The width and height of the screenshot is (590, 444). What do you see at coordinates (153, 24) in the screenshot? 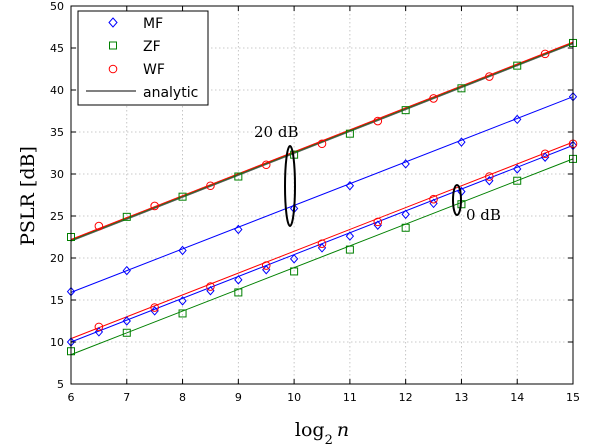
I see `legend-label-mf: MF` at bounding box center [153, 24].